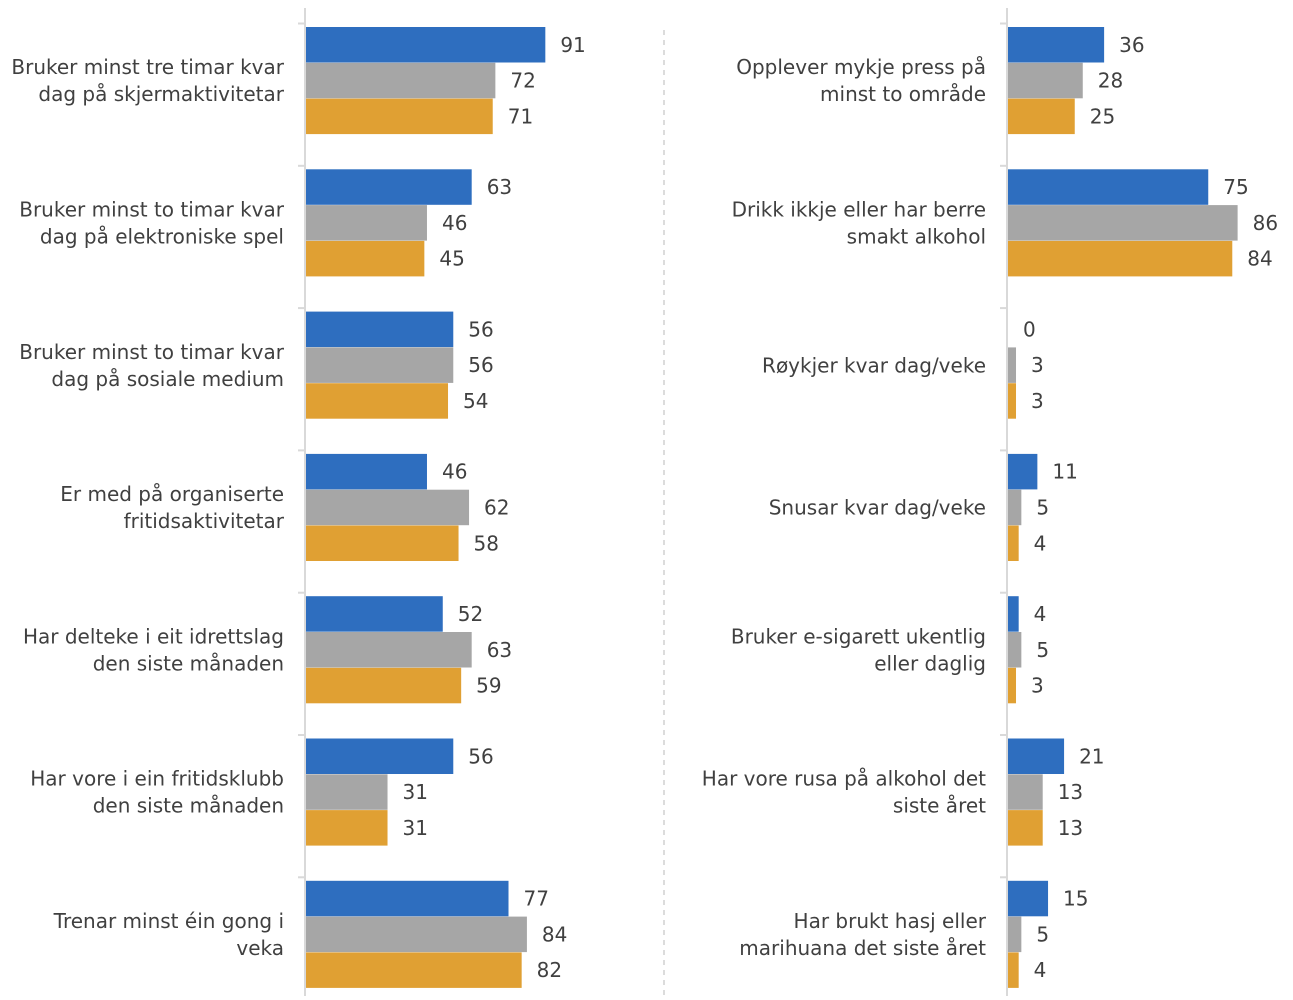 The width and height of the screenshot is (1293, 1000). Describe the element at coordinates (939, 806) in the screenshot. I see `right-category-label-line: siste året` at that location.